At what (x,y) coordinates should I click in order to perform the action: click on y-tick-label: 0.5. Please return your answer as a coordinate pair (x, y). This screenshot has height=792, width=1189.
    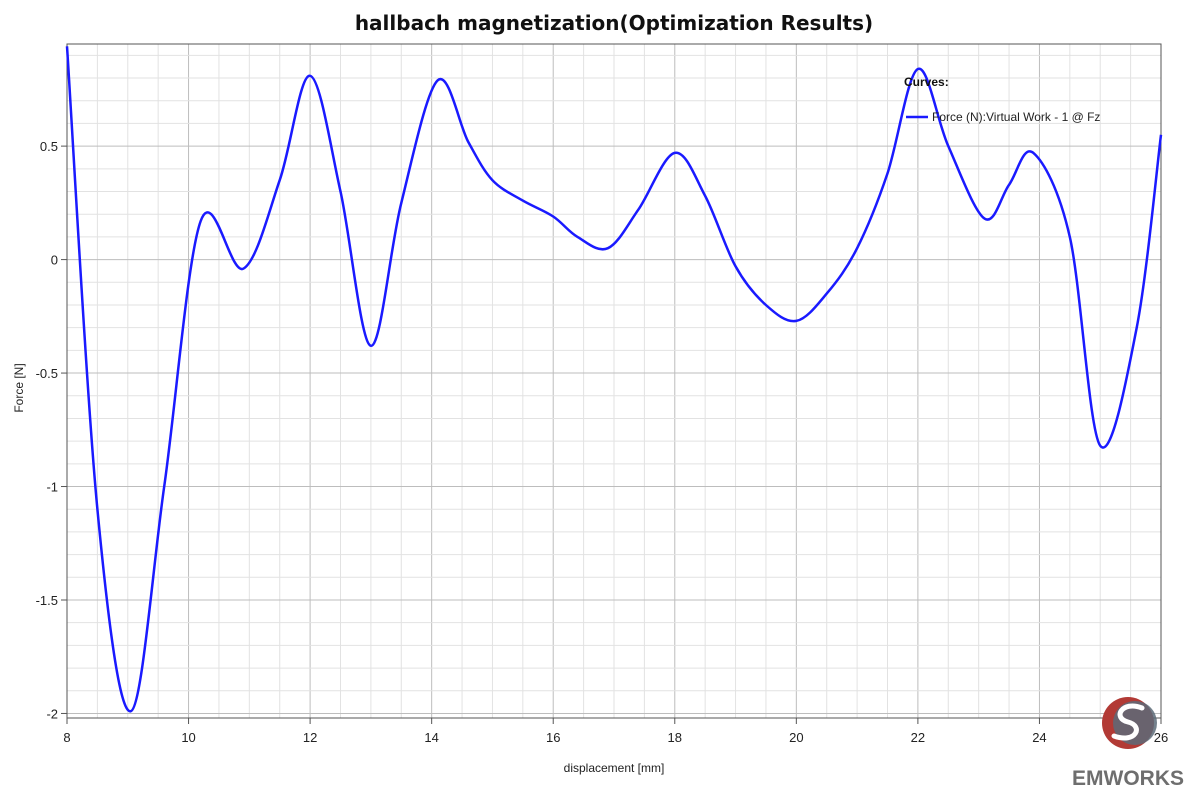
    Looking at the image, I should click on (49, 146).